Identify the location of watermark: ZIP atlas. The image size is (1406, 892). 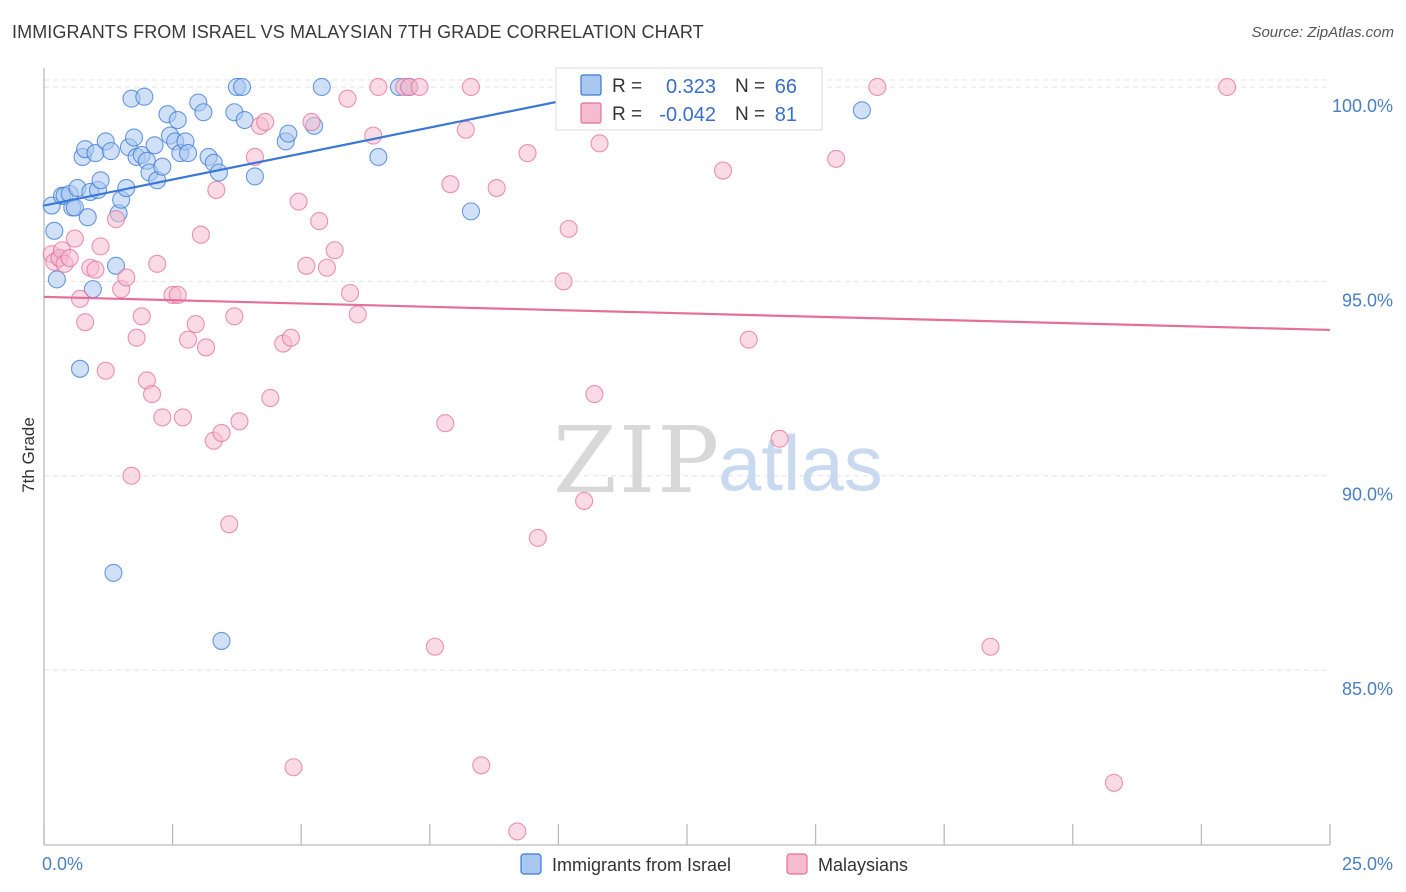
(718, 460).